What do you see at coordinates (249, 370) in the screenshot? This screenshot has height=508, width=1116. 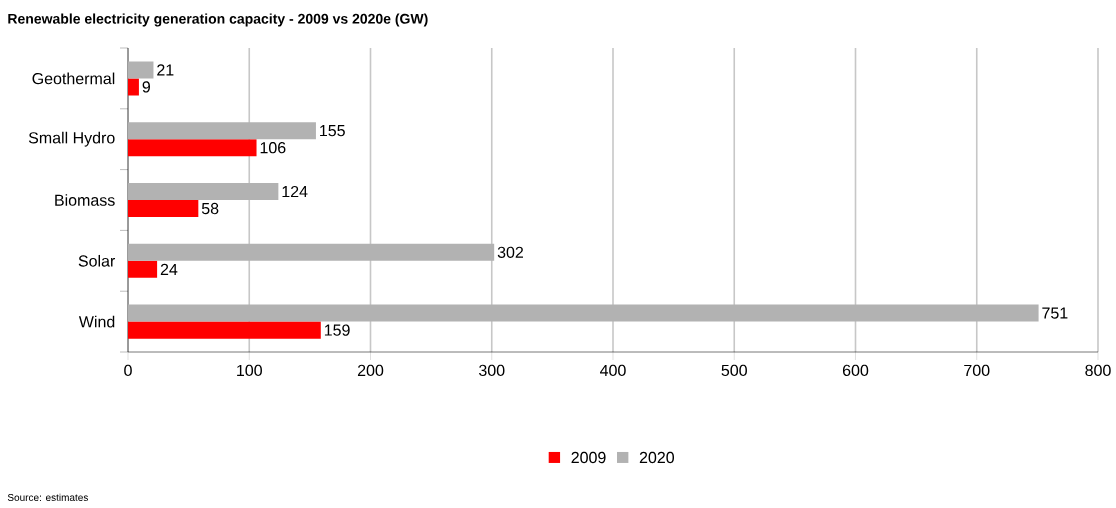 I see `x-tick-label: 100` at bounding box center [249, 370].